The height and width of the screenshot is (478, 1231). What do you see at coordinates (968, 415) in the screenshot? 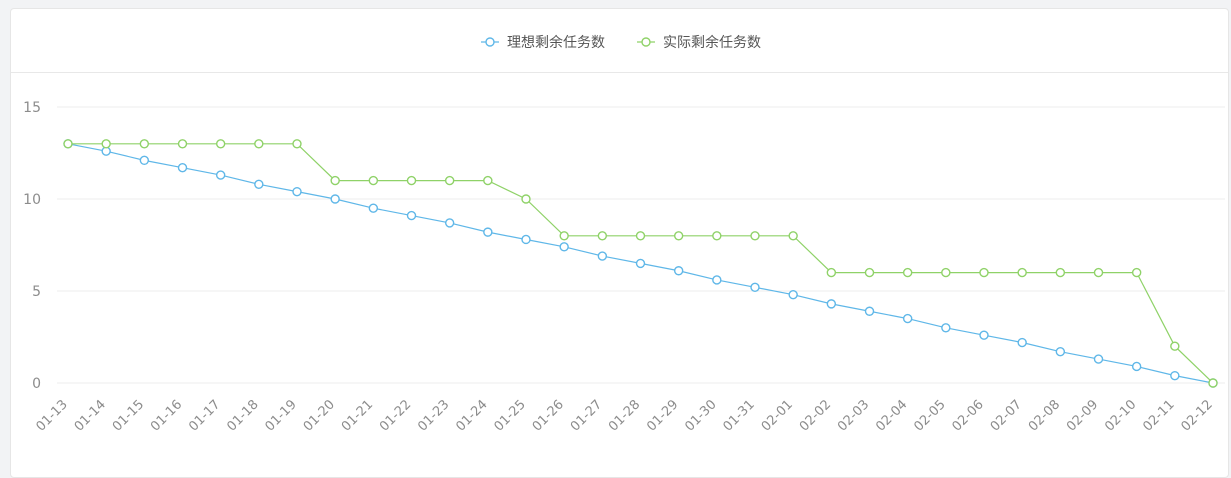
I see `x-tick-label: 02-06` at bounding box center [968, 415].